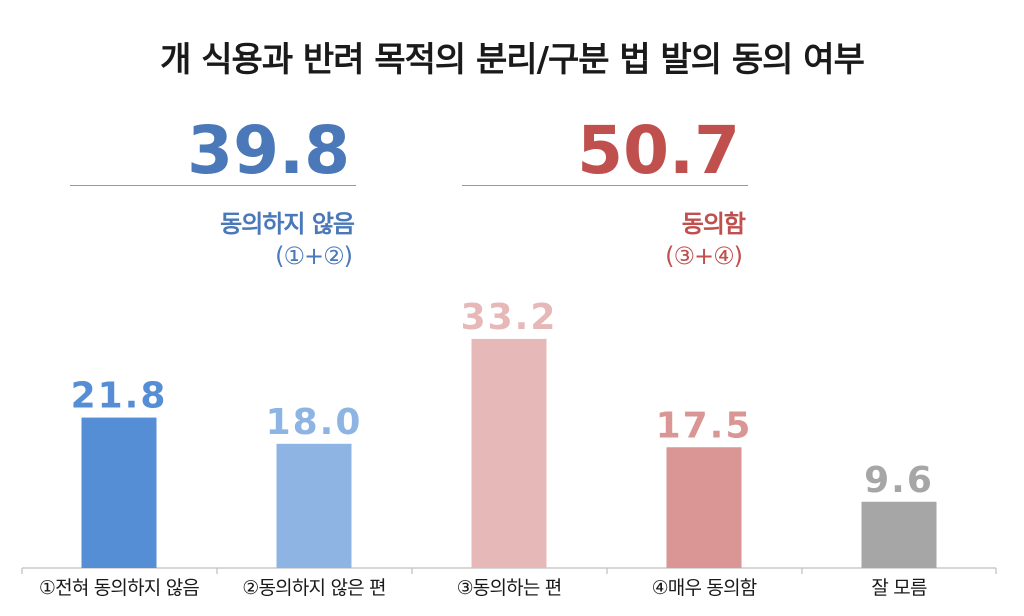 The image size is (1024, 616). Describe the element at coordinates (314, 256) in the screenshot. I see `disagree-total-formula: (①+②)` at that location.